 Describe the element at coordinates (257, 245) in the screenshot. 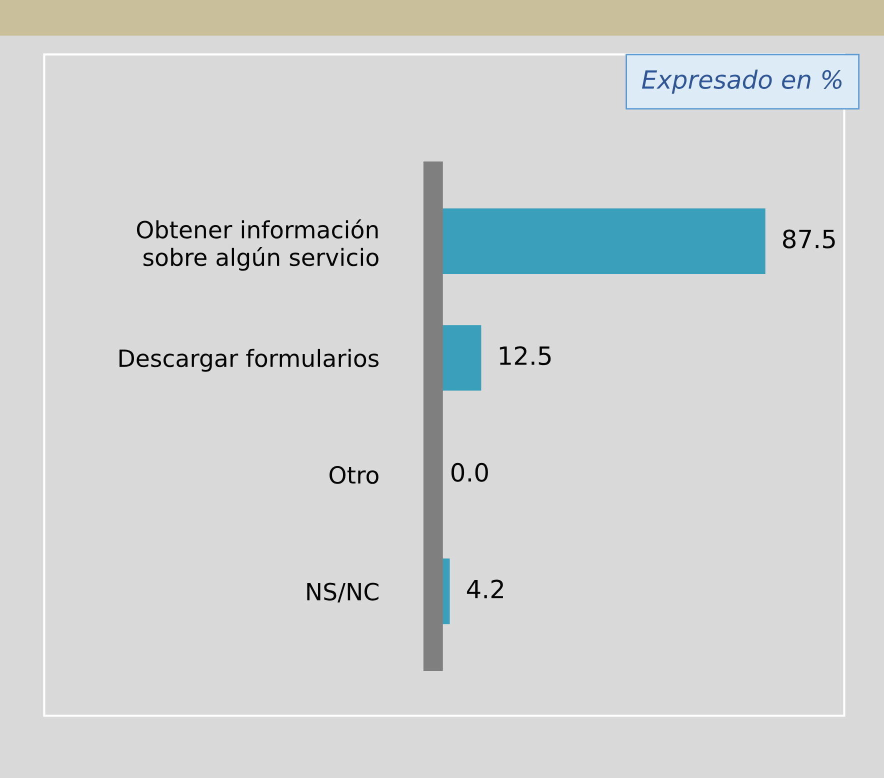

I see `y-tick-label: Obtener información sobre algún servicio` at that location.